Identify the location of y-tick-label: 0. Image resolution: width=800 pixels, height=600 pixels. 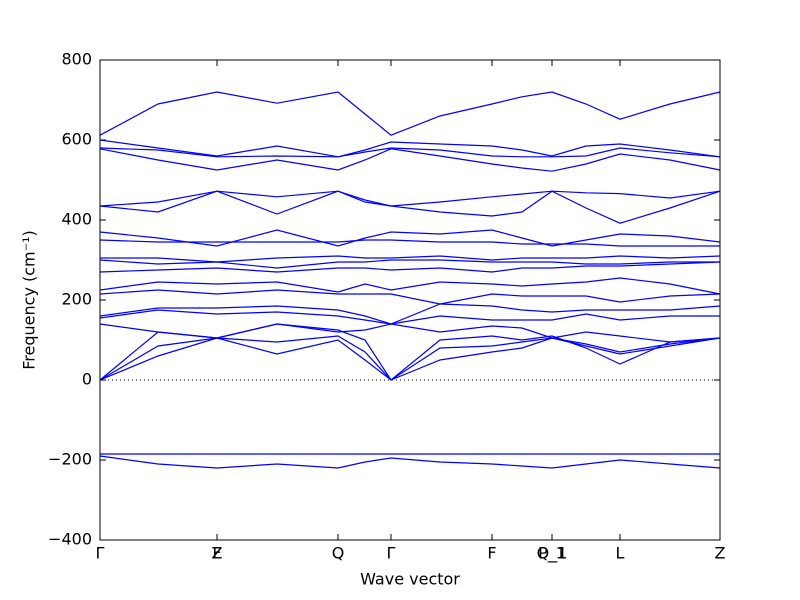
(87, 379).